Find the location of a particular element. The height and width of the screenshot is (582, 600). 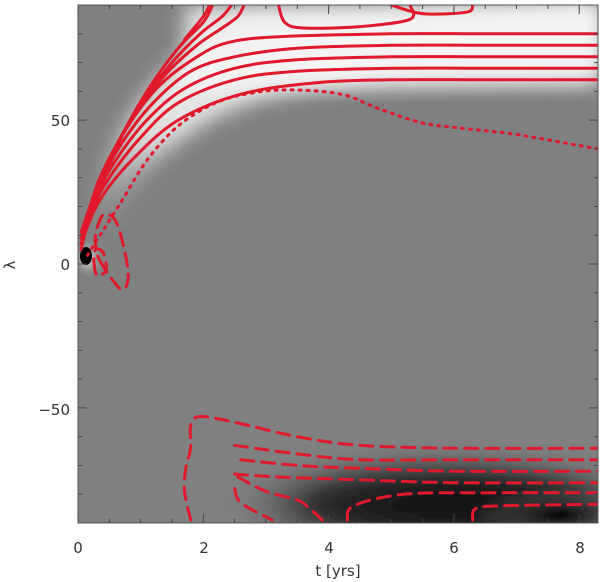

y-axis: 50 0 −50 λ is located at coordinates (35, 265).